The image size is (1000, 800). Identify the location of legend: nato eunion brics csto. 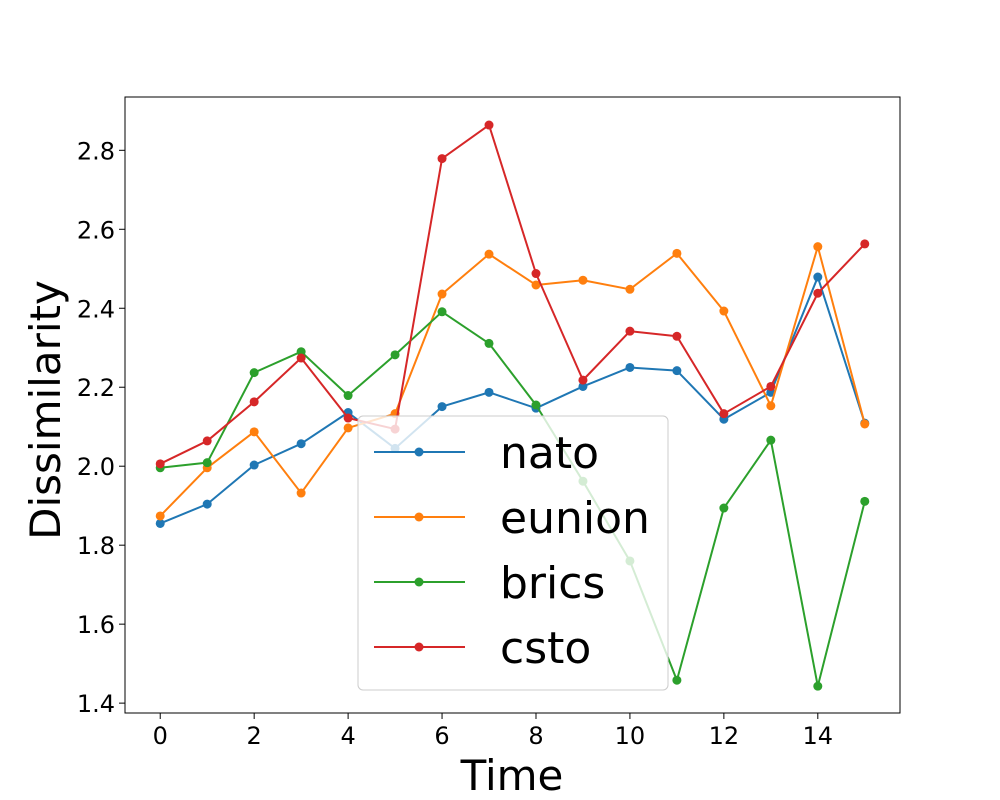
(513, 553).